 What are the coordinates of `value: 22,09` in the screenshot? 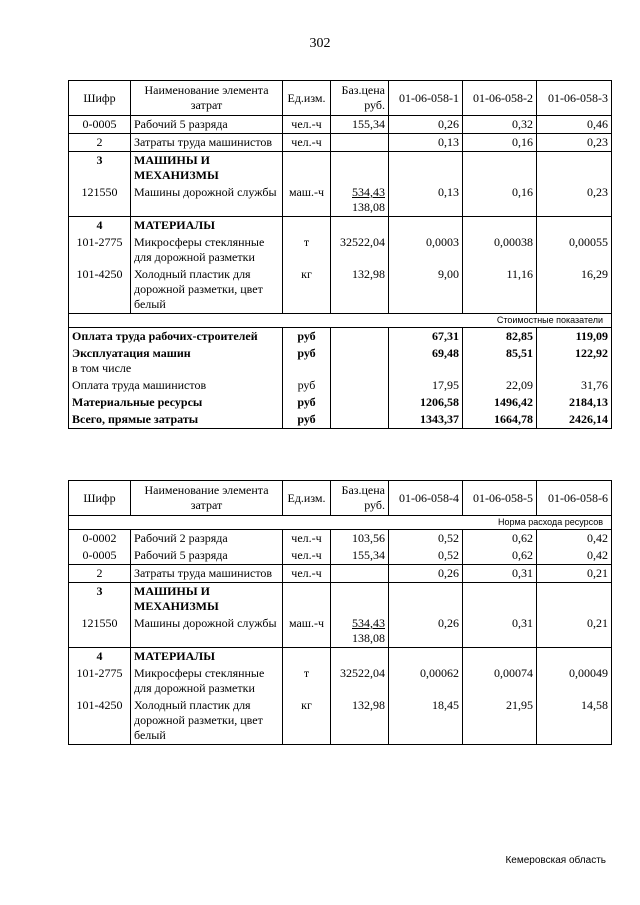 It's located at (499, 385).